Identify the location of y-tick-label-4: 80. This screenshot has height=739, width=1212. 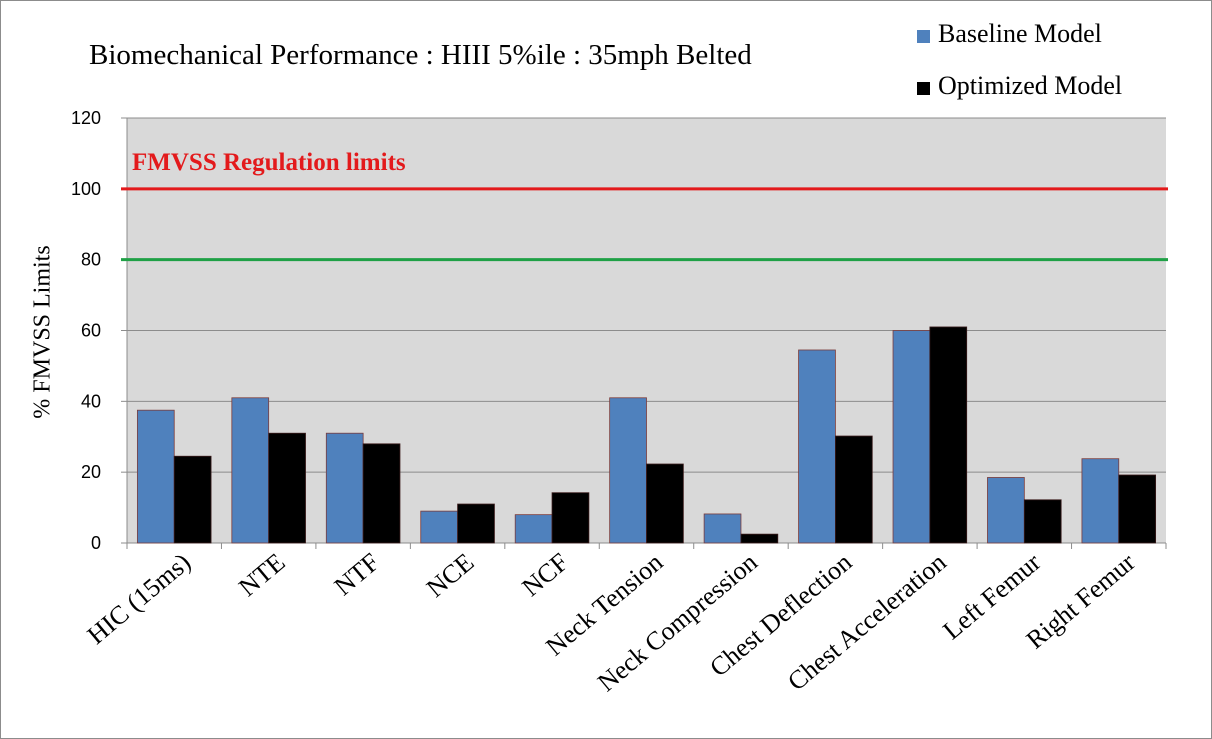
(91, 260).